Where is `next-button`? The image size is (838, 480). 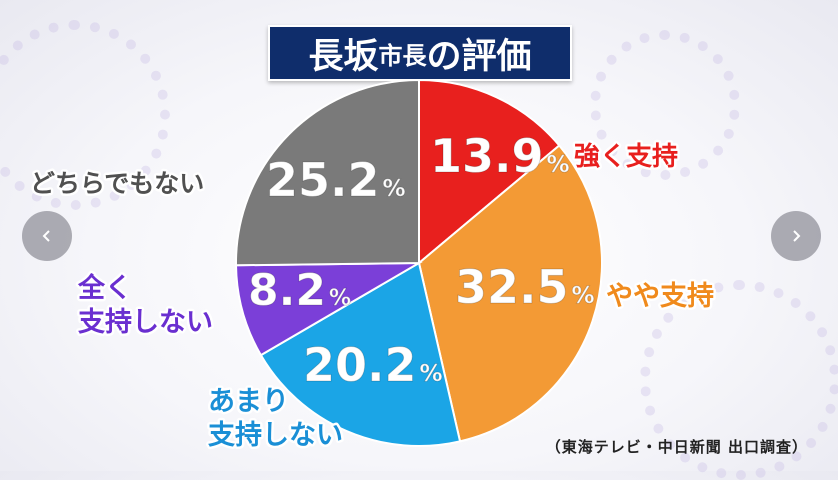 next-button is located at coordinates (796, 236).